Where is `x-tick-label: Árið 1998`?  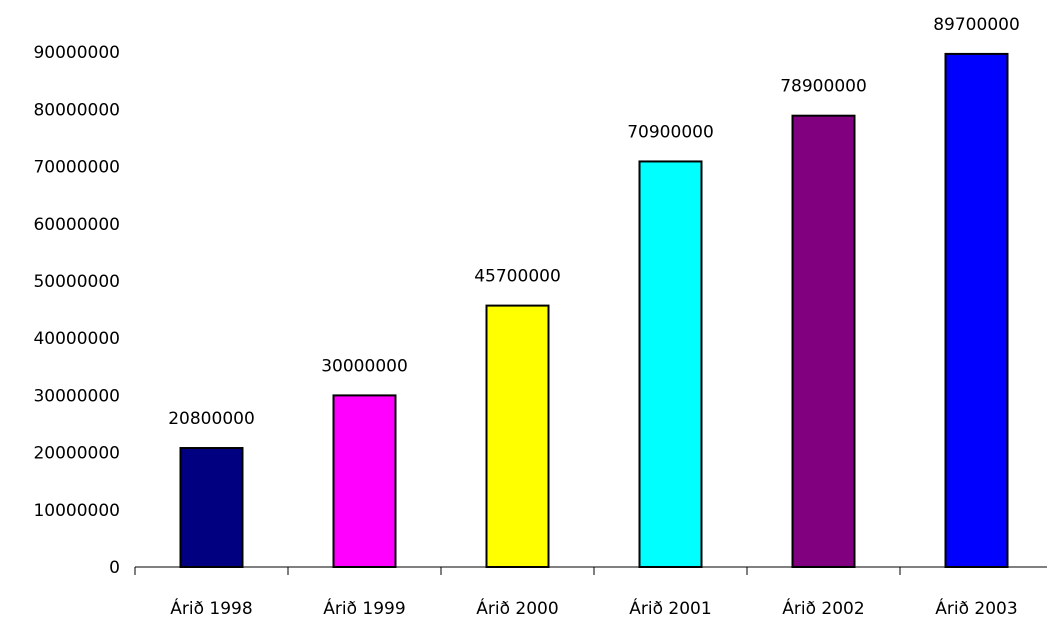 x-tick-label: Árið 1998 is located at coordinates (211, 608).